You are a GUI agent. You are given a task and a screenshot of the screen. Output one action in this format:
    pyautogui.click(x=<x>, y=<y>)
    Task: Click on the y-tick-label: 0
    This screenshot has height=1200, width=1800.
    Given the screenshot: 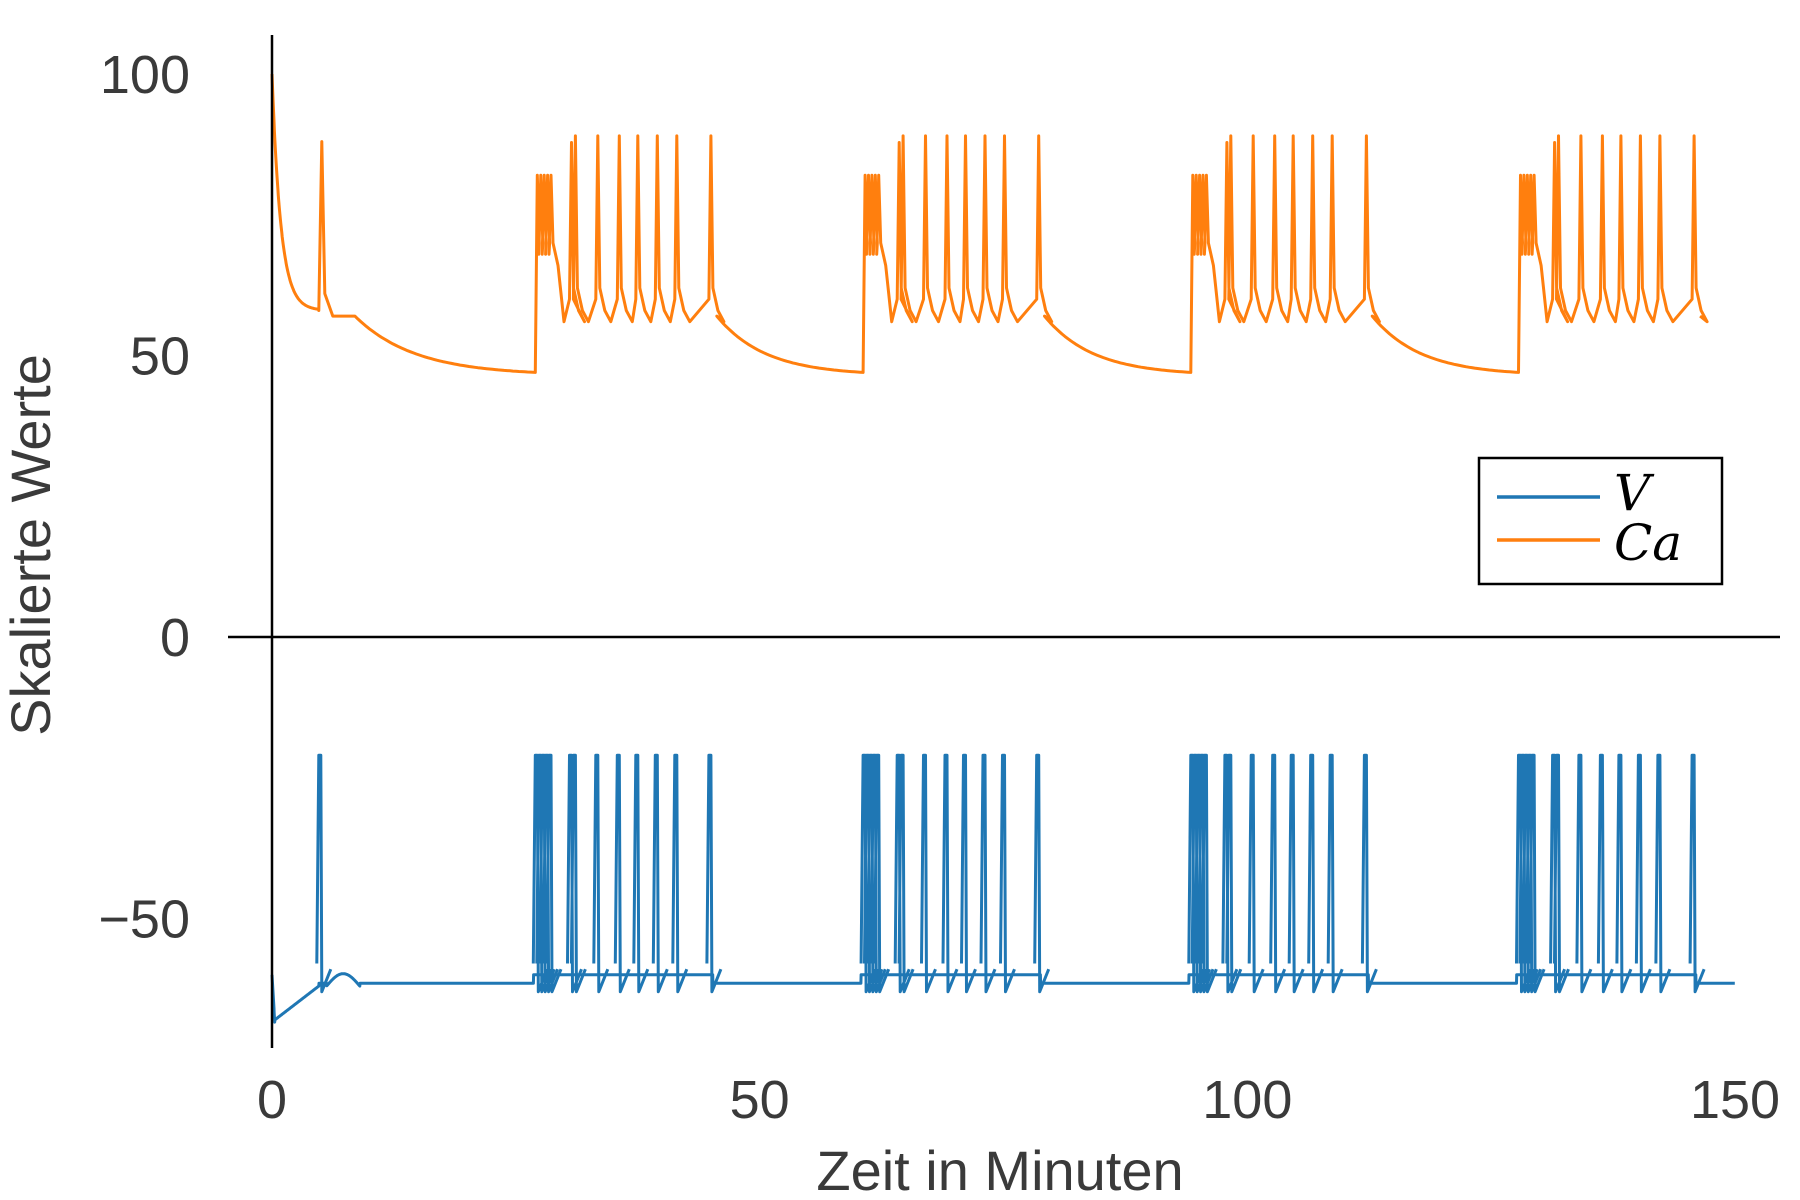 What is the action you would take?
    pyautogui.click(x=175, y=638)
    